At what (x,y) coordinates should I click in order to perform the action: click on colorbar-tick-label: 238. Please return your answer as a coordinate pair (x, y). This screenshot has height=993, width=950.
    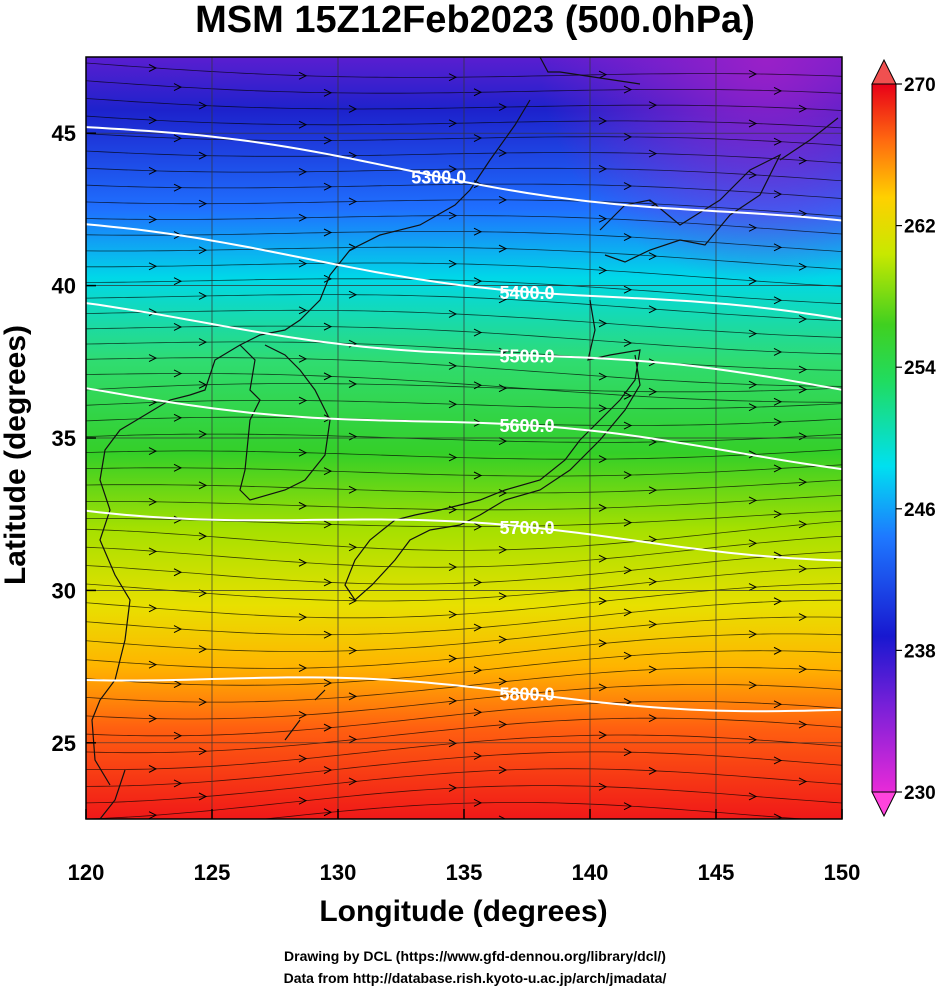
    Looking at the image, I should click on (920, 651).